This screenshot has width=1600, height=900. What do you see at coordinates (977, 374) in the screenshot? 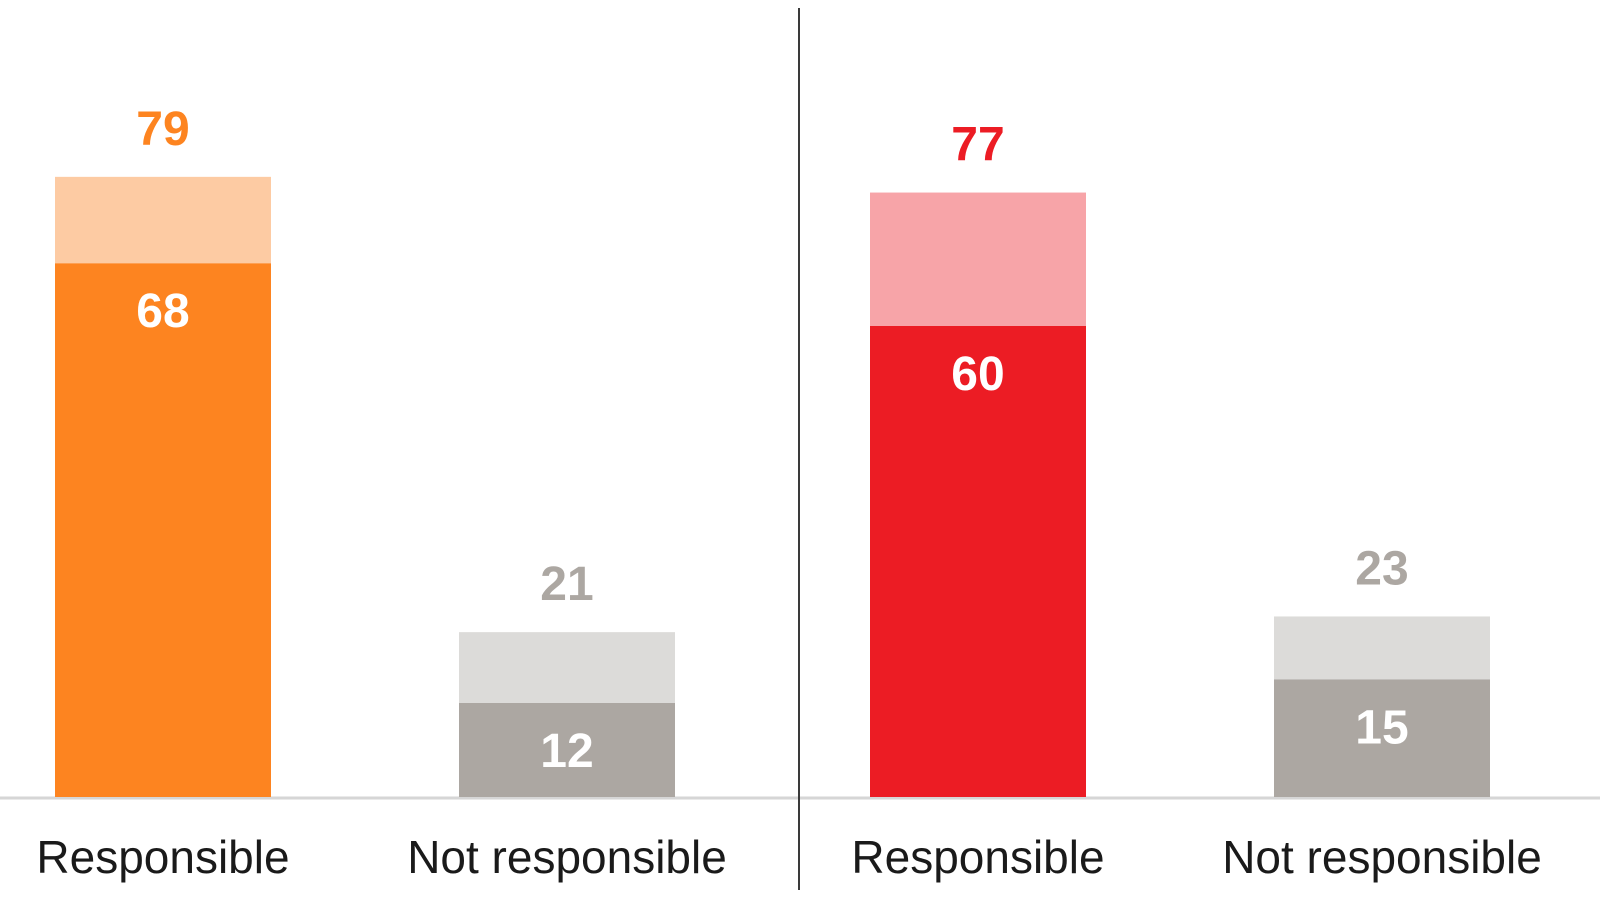
I see `bar-value-label-p2-responsible: 60` at bounding box center [977, 374].